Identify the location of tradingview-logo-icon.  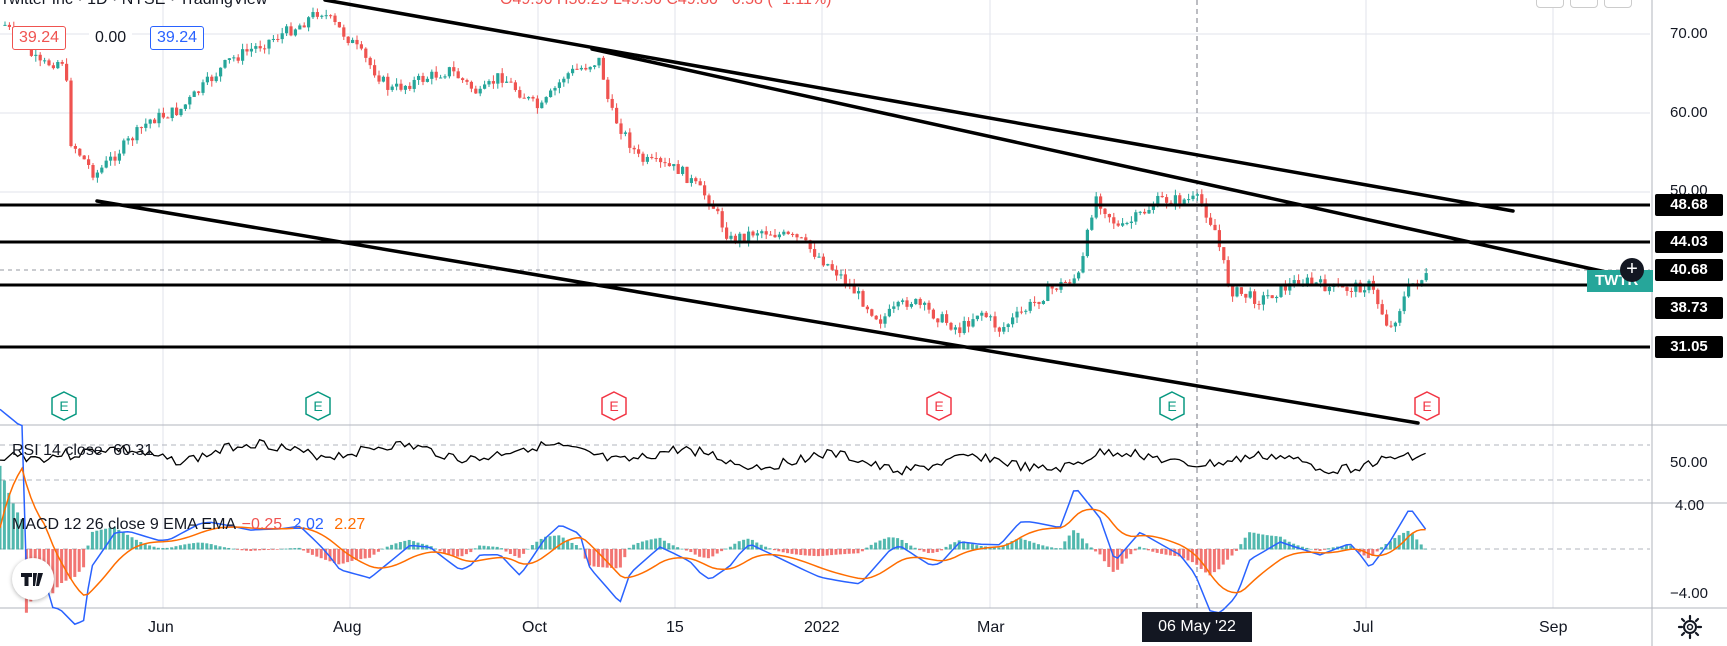
(33, 579).